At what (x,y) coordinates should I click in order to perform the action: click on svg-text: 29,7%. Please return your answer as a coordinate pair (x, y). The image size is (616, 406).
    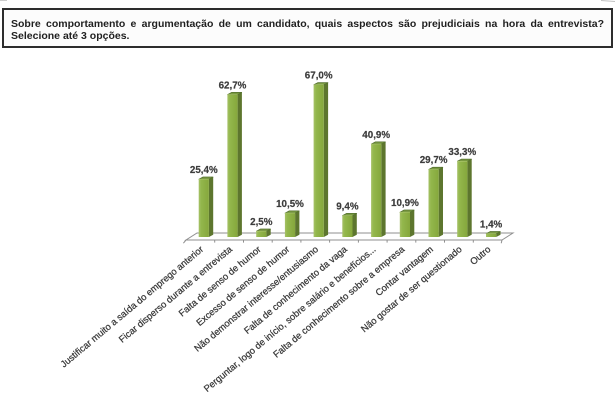
    Looking at the image, I should click on (434, 160).